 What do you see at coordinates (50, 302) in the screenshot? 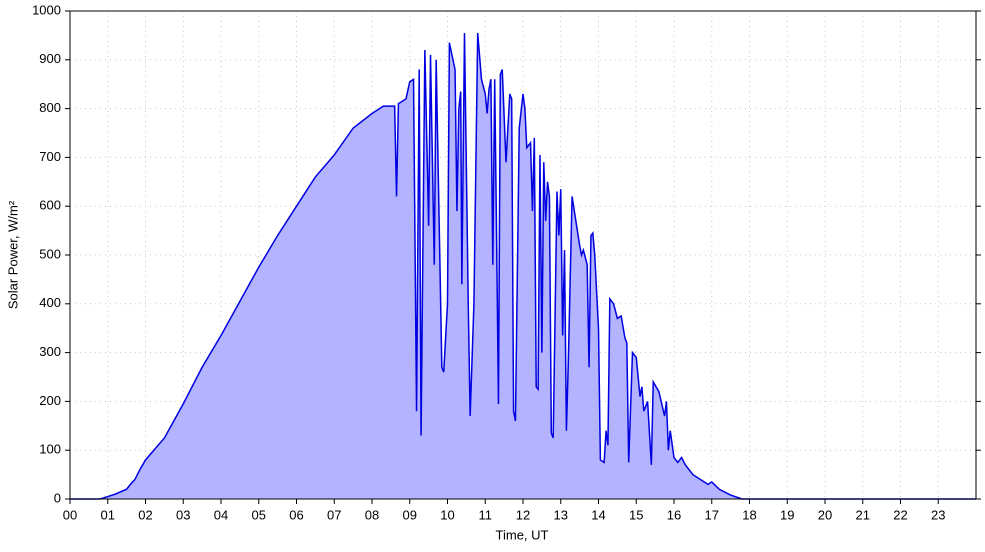
I see `y-tick-label: 400` at bounding box center [50, 302].